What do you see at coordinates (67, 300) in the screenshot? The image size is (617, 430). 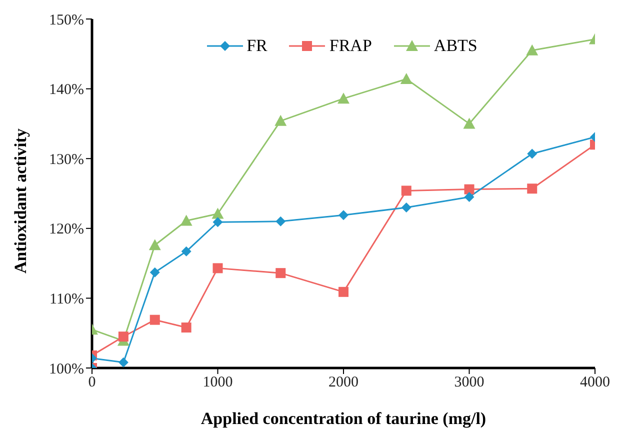 I see `y-tick-label: 110%` at bounding box center [67, 300].